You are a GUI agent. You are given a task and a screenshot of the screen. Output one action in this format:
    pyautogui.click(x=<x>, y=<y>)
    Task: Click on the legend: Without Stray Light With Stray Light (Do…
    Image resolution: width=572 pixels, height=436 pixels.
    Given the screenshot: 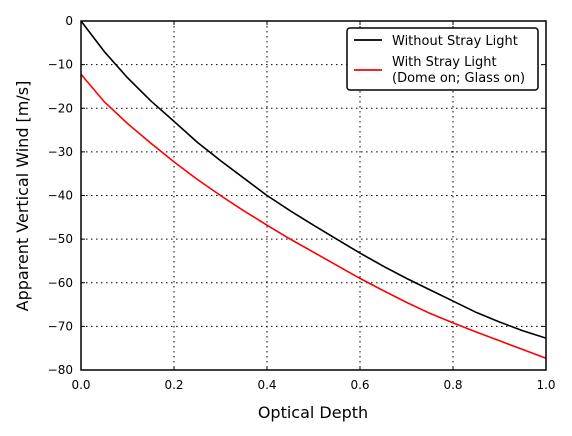 What is the action you would take?
    pyautogui.click(x=442, y=59)
    